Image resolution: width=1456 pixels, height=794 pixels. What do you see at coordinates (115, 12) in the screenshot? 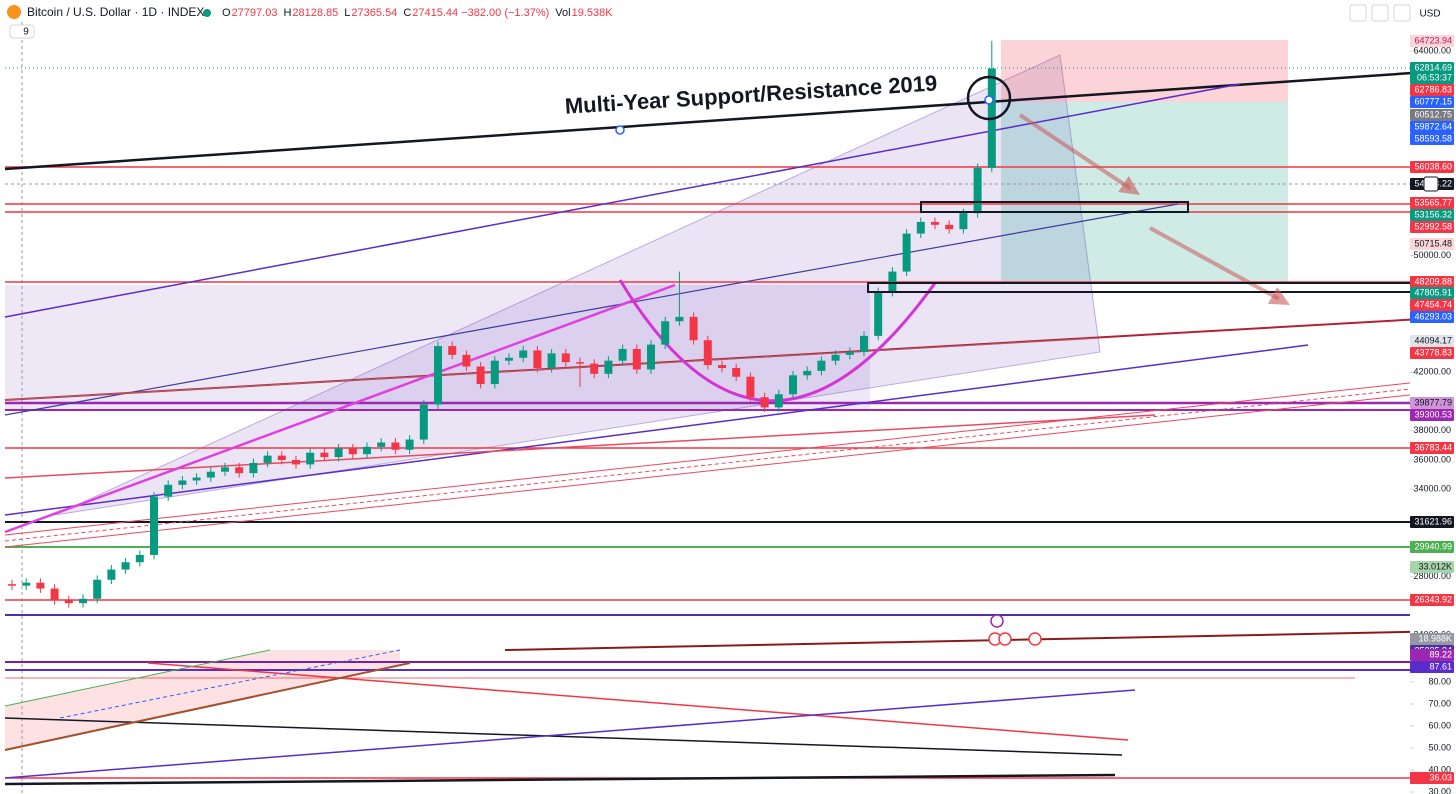
I see `symbol: Bitcoin / U.S. Dollar · 1D · INDEX` at bounding box center [115, 12].